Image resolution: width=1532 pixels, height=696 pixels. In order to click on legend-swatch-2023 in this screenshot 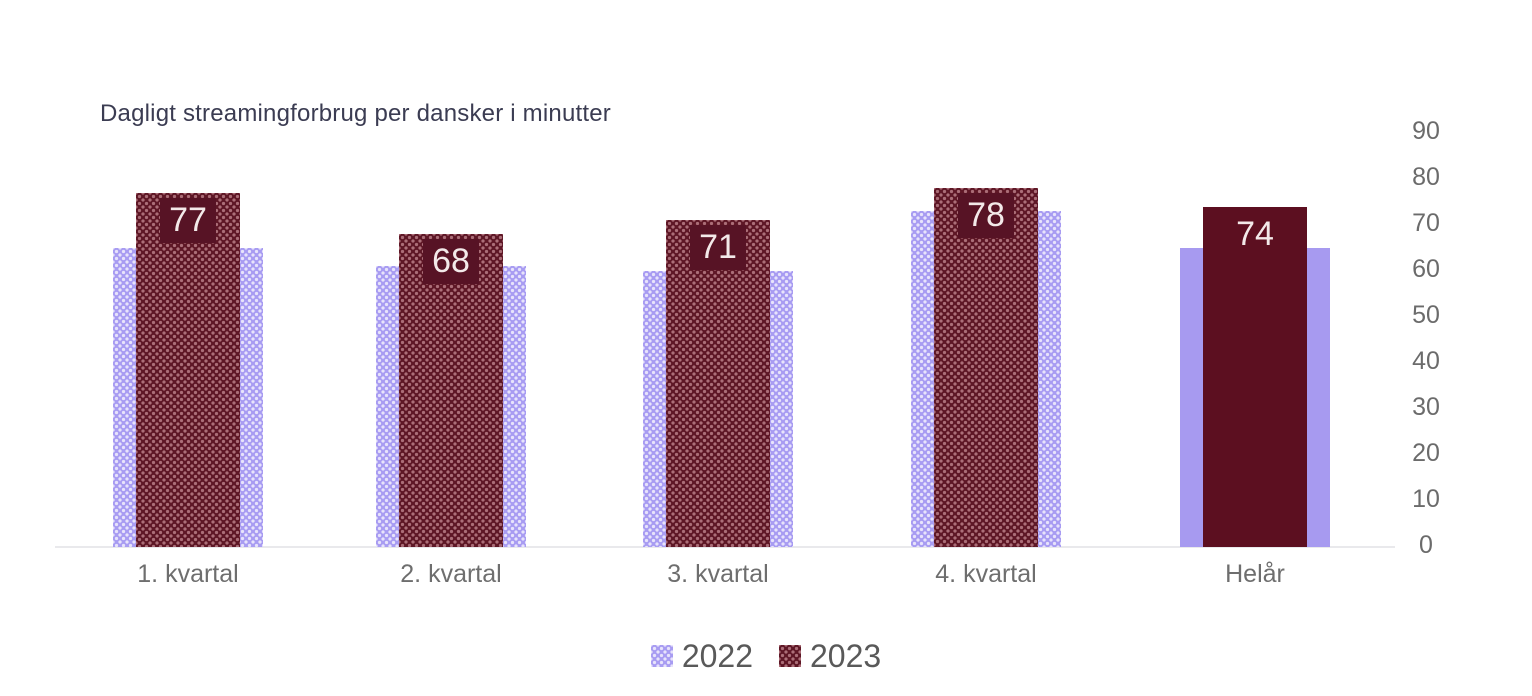, I will do `click(790, 656)`.